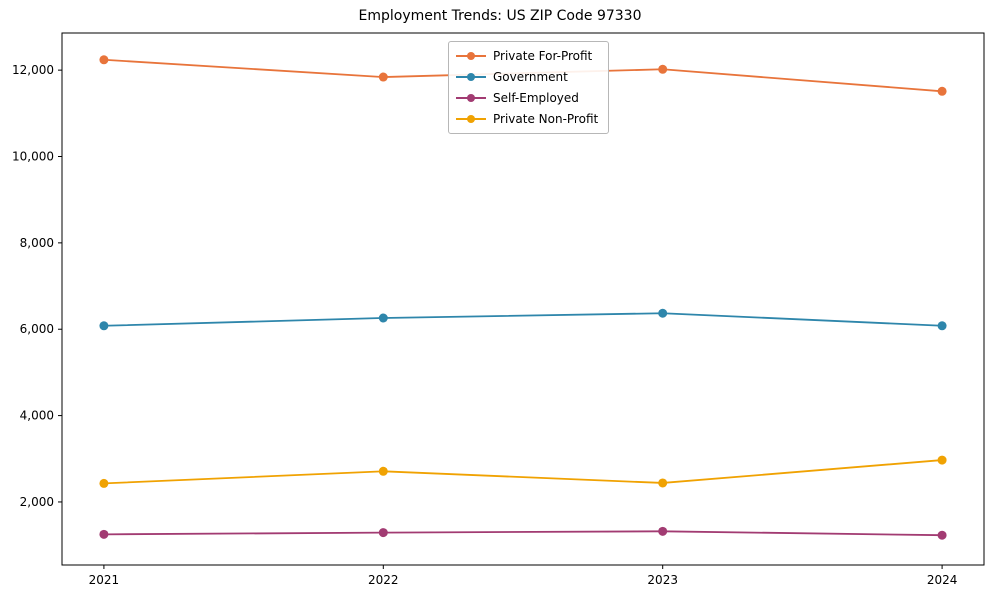  Describe the element at coordinates (942, 580) in the screenshot. I see `x-tick-label: 2024` at that location.